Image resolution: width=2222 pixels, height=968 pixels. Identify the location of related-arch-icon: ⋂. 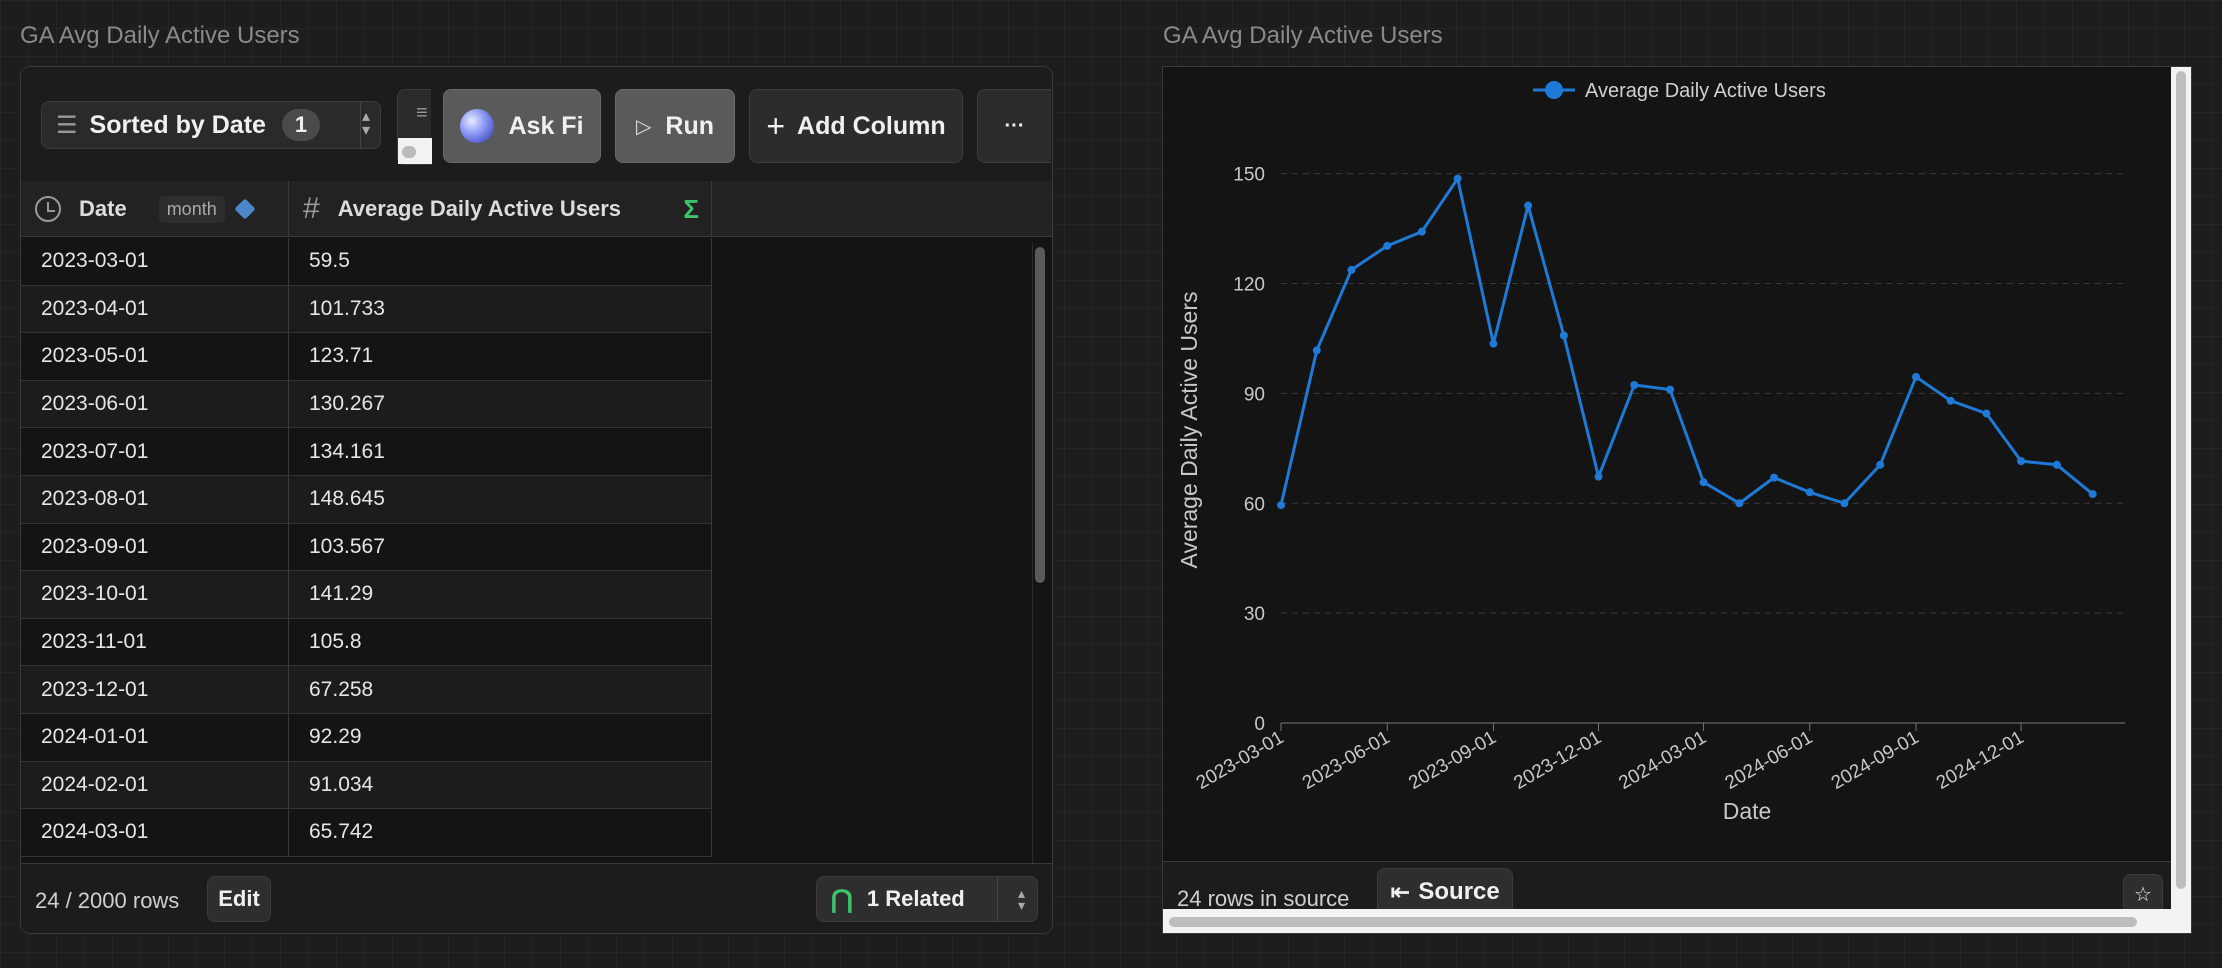
(842, 898).